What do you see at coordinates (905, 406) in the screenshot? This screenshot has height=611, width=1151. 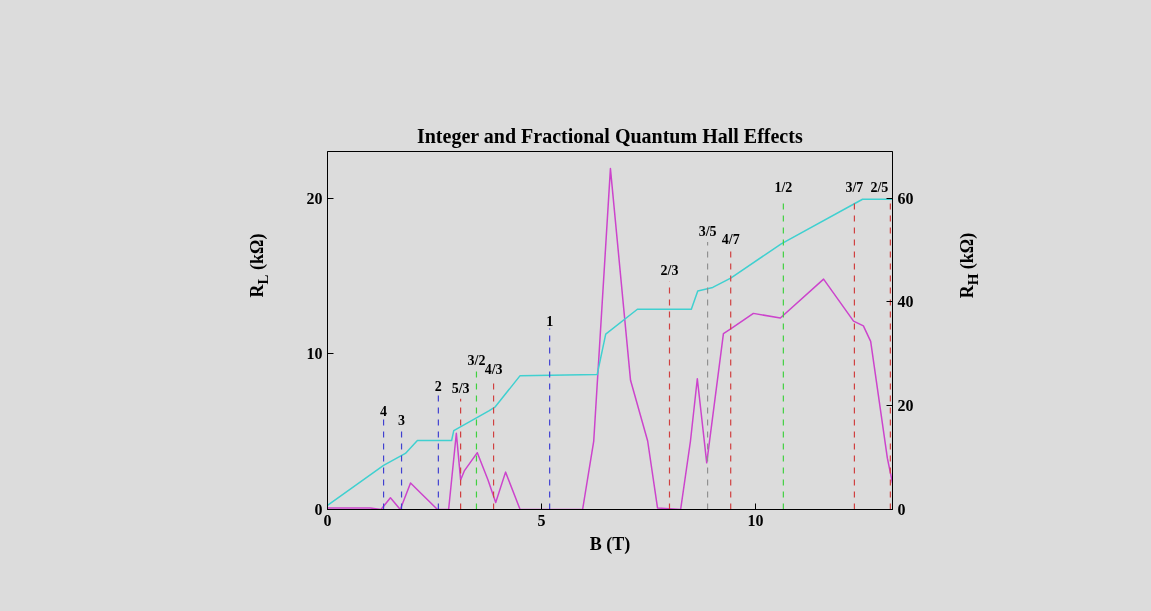 I see `y2-tick-label: 20` at bounding box center [905, 406].